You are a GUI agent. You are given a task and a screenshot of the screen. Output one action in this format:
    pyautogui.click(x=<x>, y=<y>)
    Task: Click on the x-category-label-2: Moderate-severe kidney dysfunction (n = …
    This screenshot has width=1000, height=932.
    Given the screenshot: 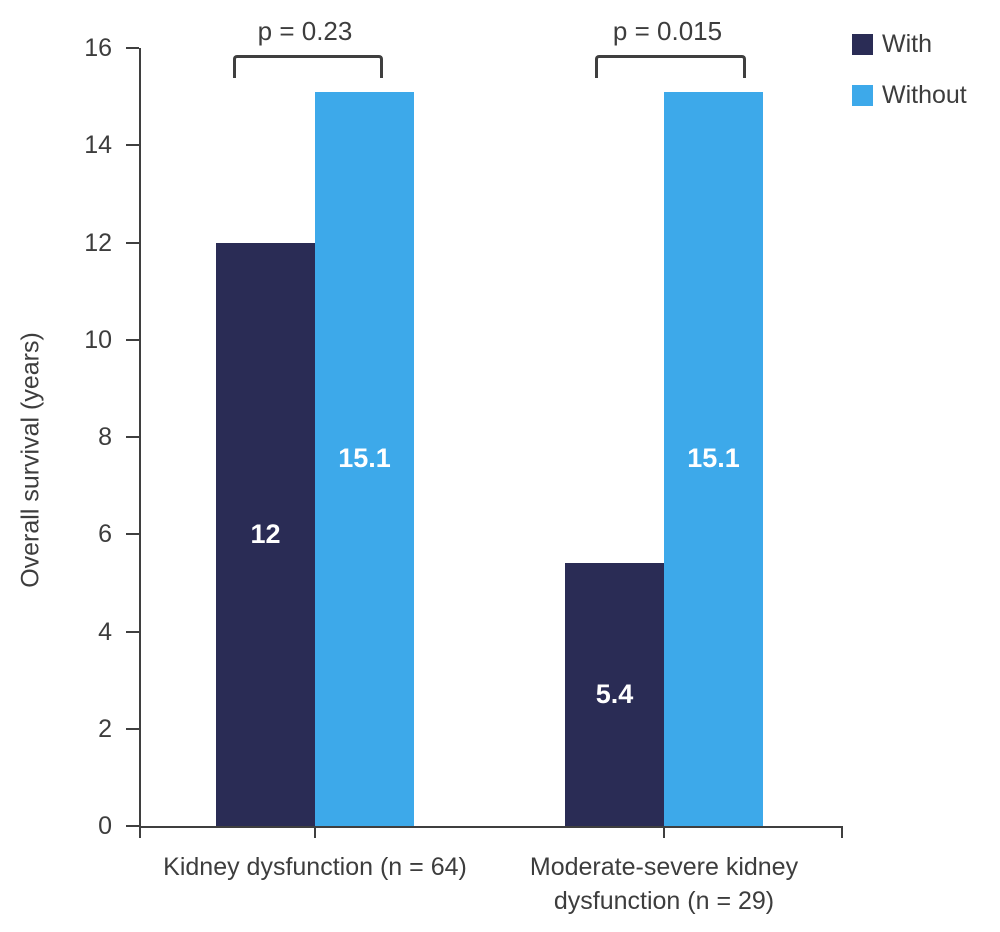 What is the action you would take?
    pyautogui.click(x=664, y=884)
    